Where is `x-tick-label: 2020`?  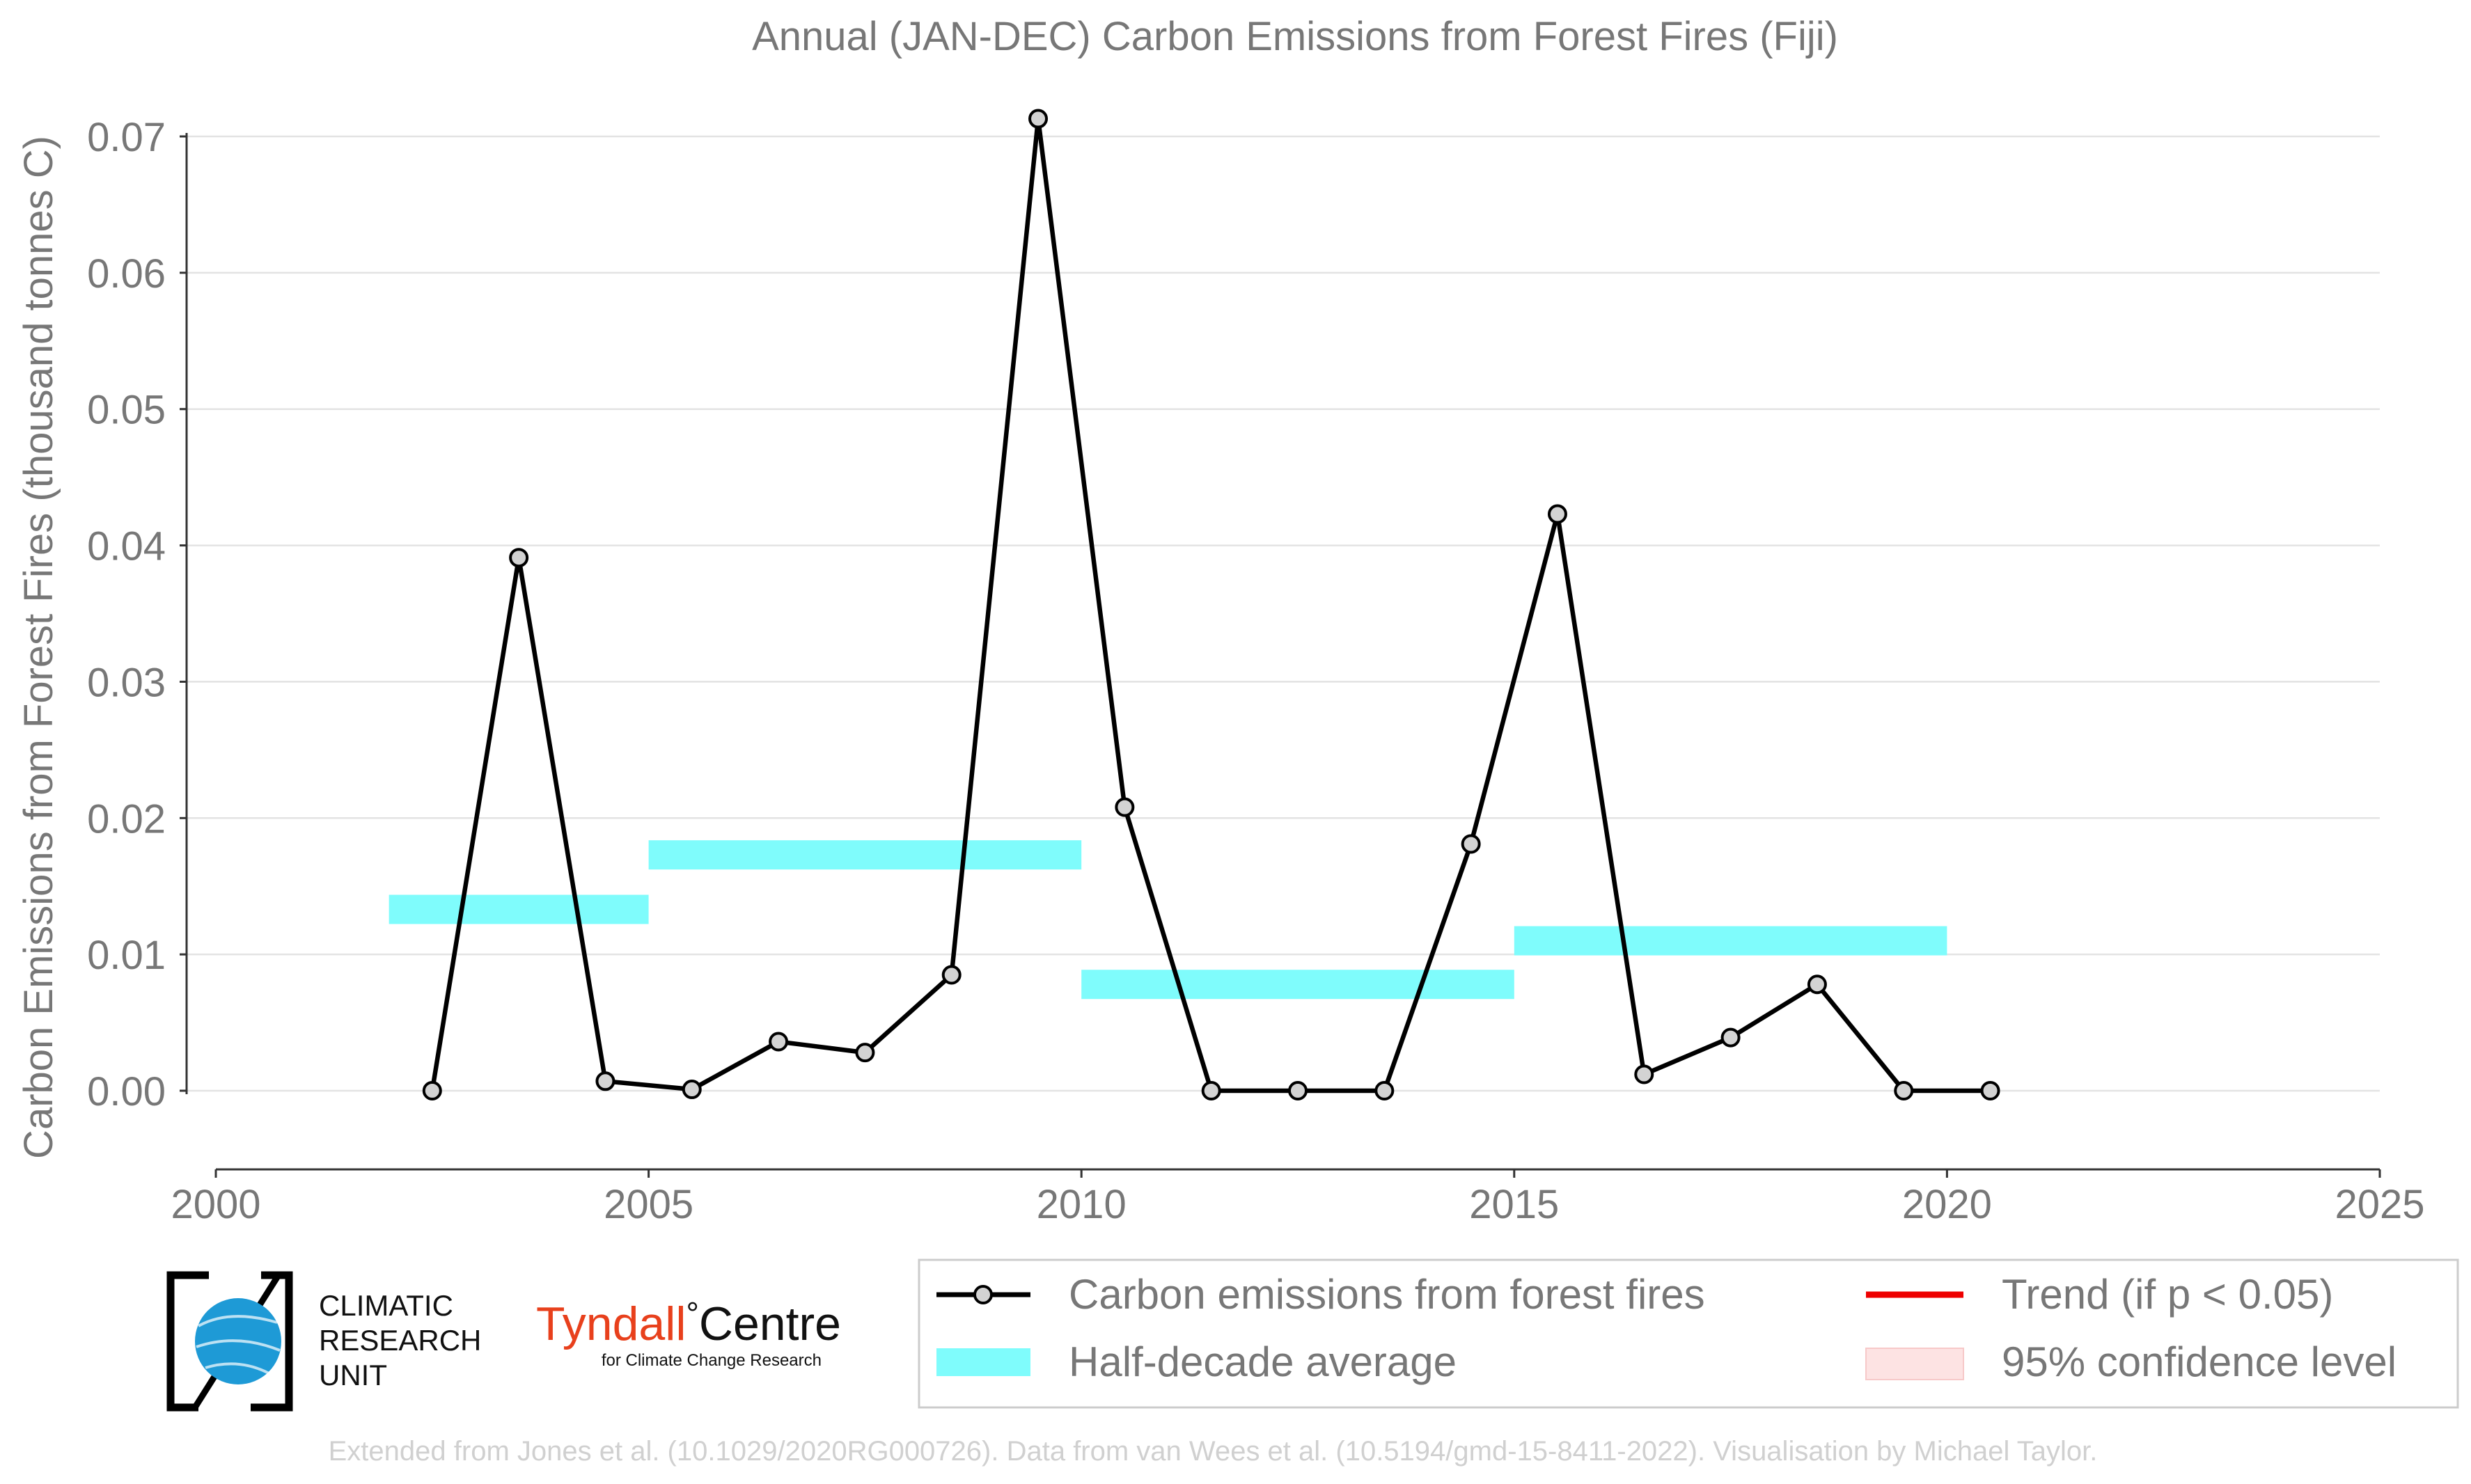 x-tick-label: 2020 is located at coordinates (1947, 1204).